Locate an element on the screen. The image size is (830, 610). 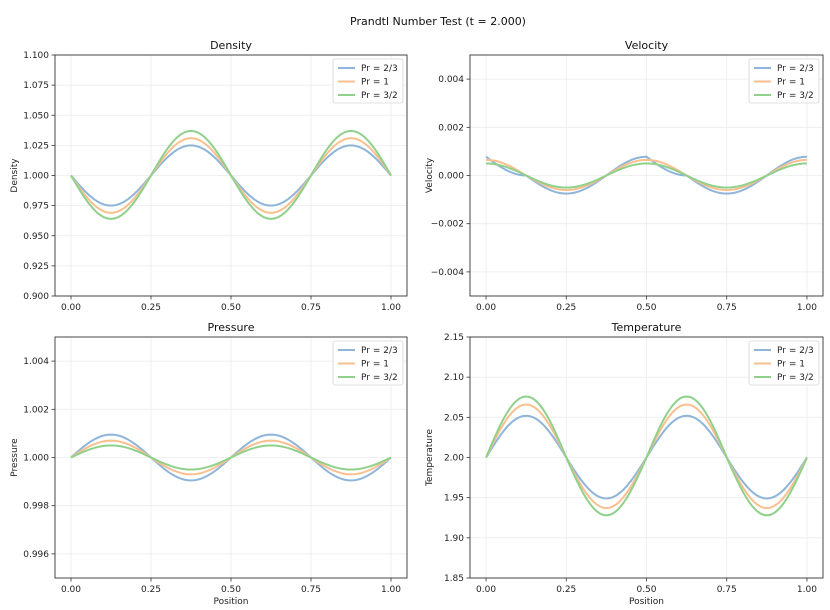
density-y-axis-label: Density is located at coordinates (15, 175).